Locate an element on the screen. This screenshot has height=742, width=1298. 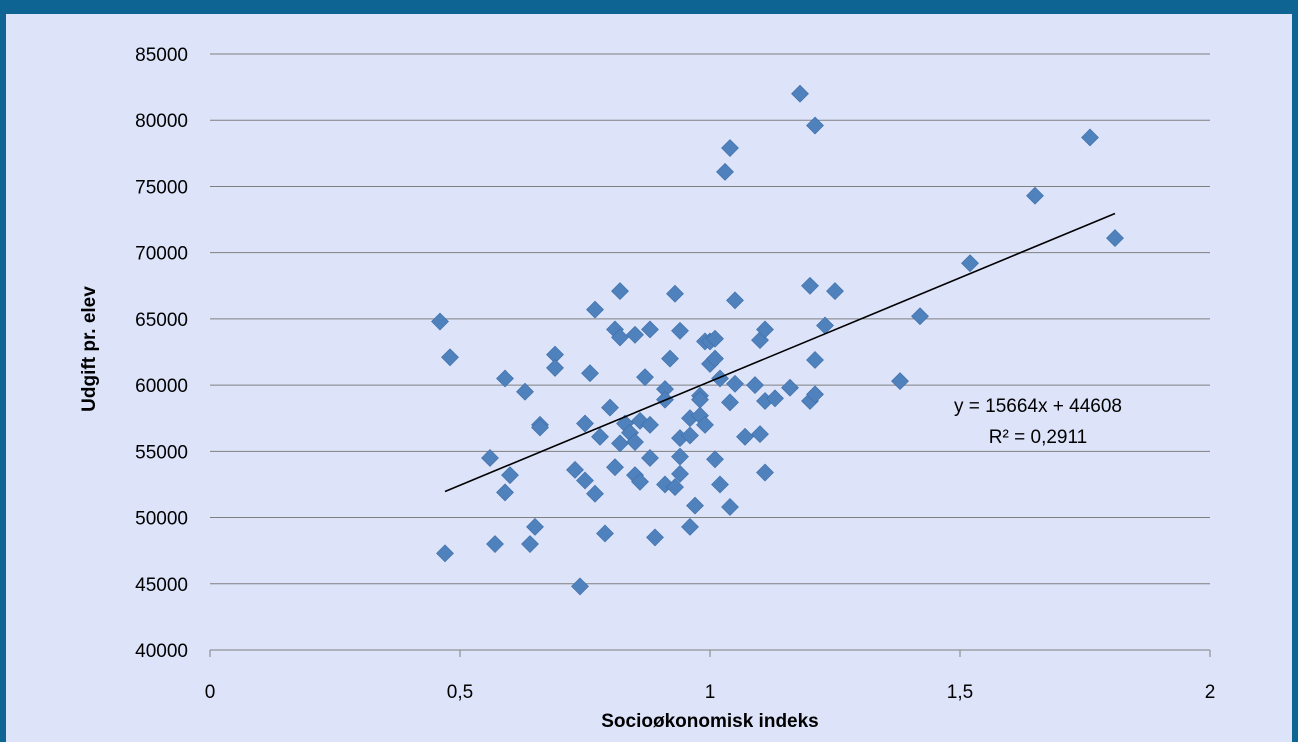
y-tick-label: 85000 is located at coordinates (161, 55).